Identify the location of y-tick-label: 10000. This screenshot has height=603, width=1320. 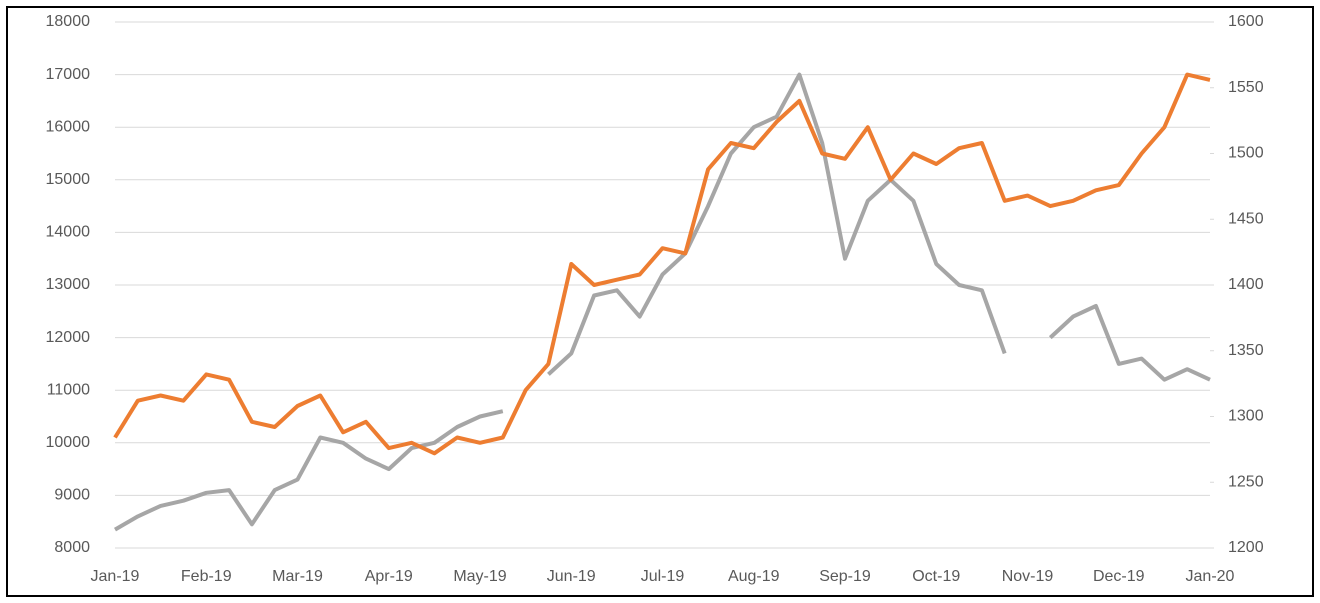
(68, 442).